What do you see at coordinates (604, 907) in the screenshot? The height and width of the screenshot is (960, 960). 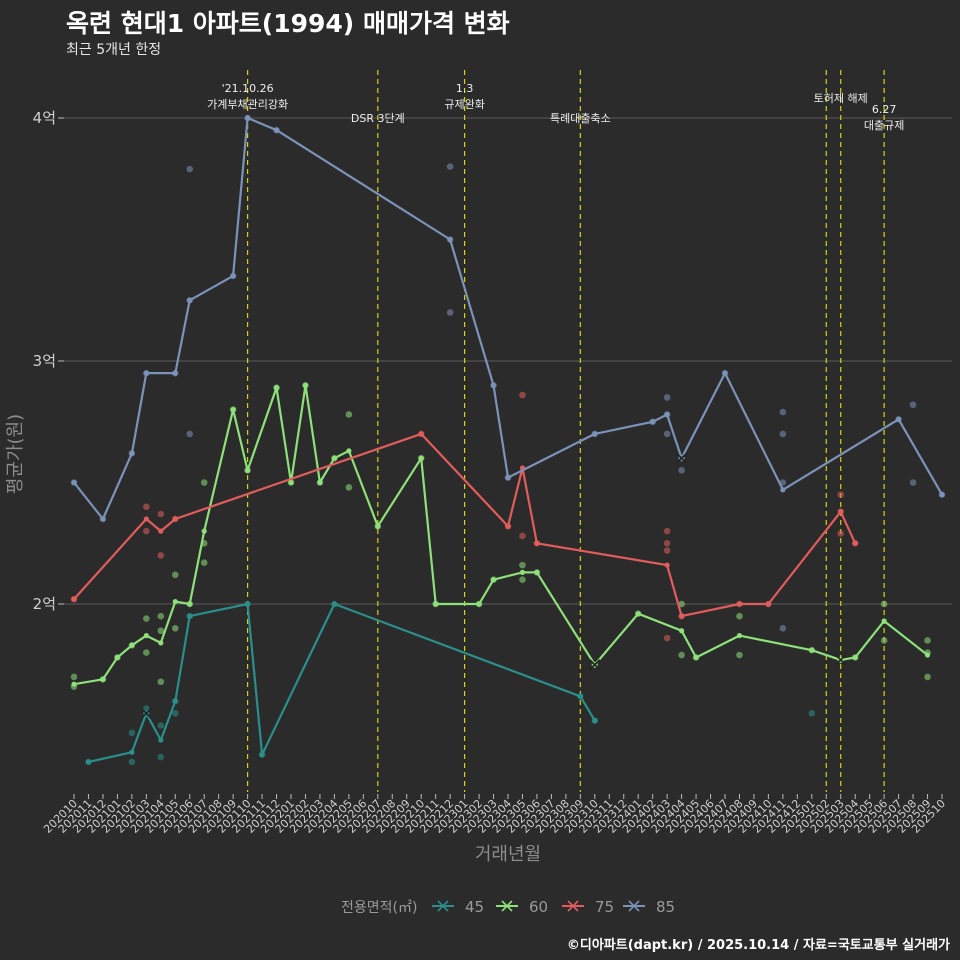 I see `legend-item-label: 75` at bounding box center [604, 907].